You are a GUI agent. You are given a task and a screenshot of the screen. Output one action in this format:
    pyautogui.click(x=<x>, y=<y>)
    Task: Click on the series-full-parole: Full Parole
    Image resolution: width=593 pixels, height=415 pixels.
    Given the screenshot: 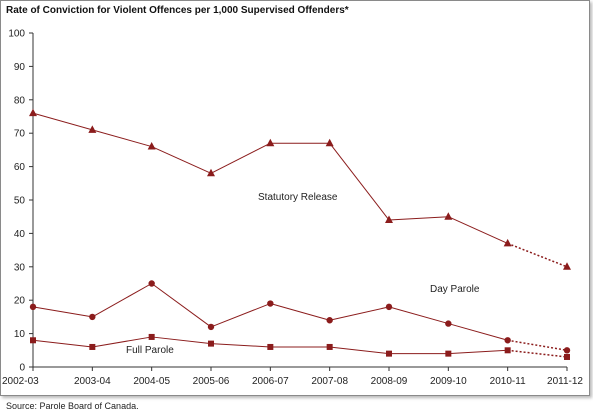 What is the action you would take?
    pyautogui.click(x=300, y=346)
    